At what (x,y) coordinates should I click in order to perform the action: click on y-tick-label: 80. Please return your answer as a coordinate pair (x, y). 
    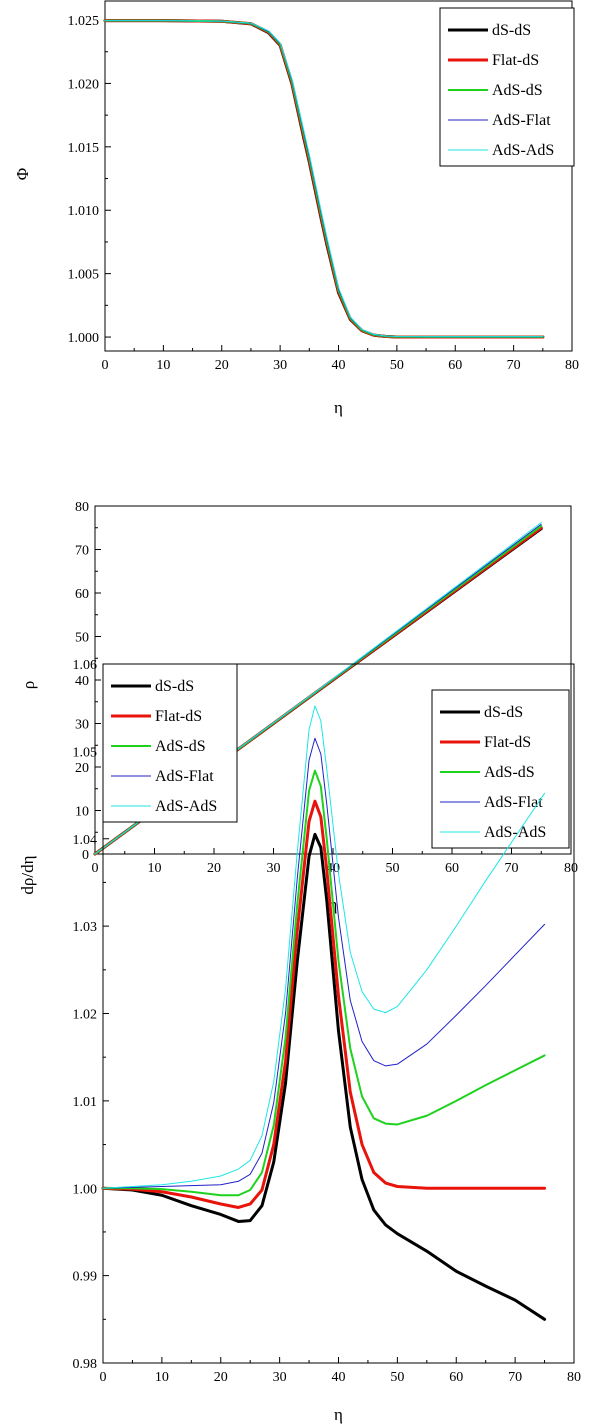
    Looking at the image, I should click on (82, 507).